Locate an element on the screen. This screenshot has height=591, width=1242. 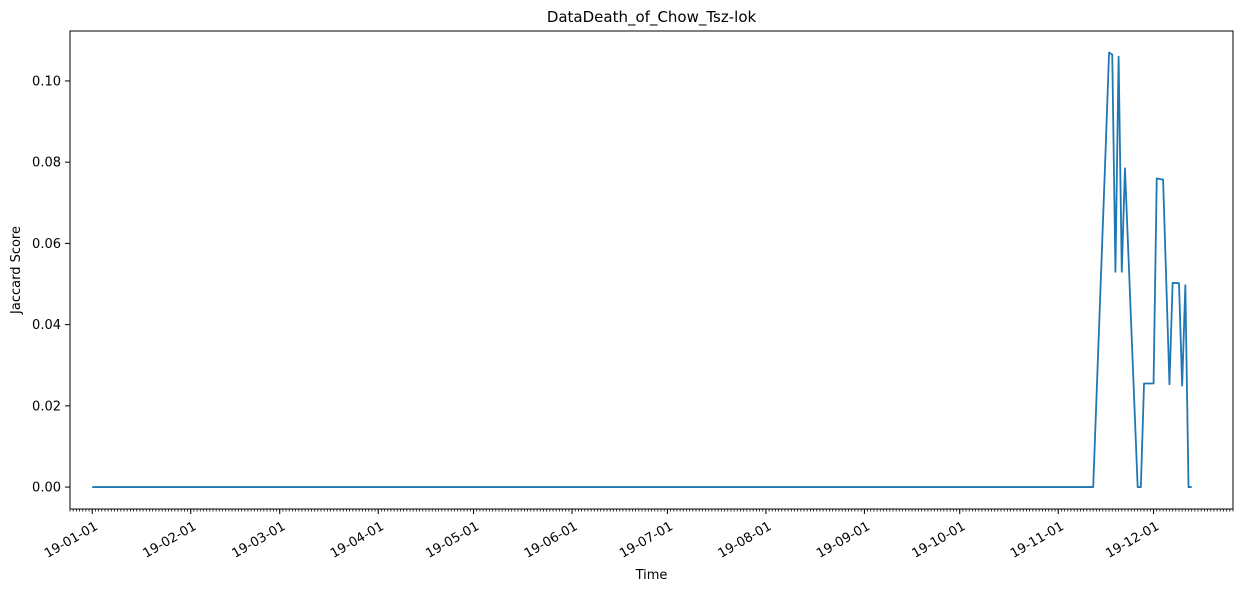
x-tick-label: 19-11-01 is located at coordinates (1037, 540).